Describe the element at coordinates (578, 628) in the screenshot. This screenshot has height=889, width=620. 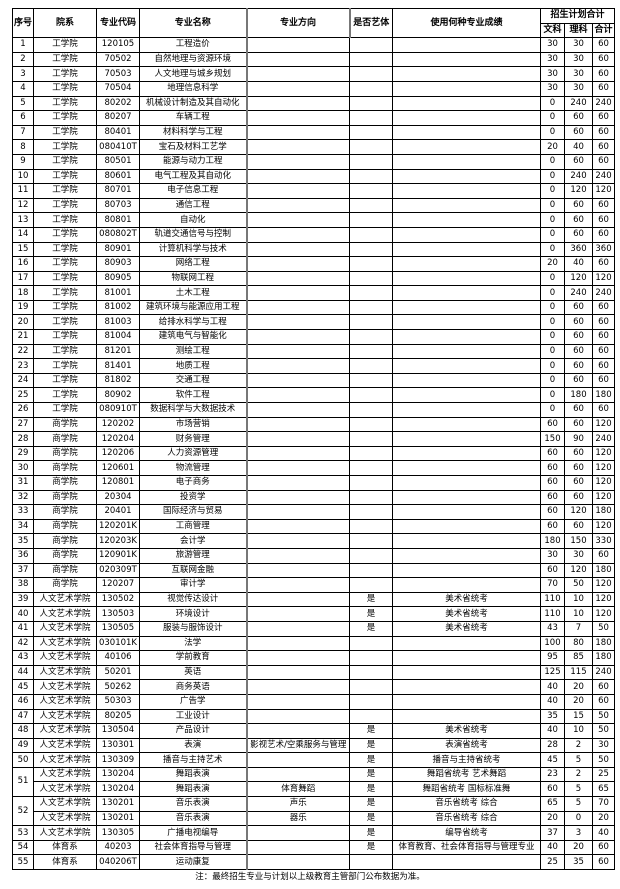
I see `cell-science: 7` at that location.